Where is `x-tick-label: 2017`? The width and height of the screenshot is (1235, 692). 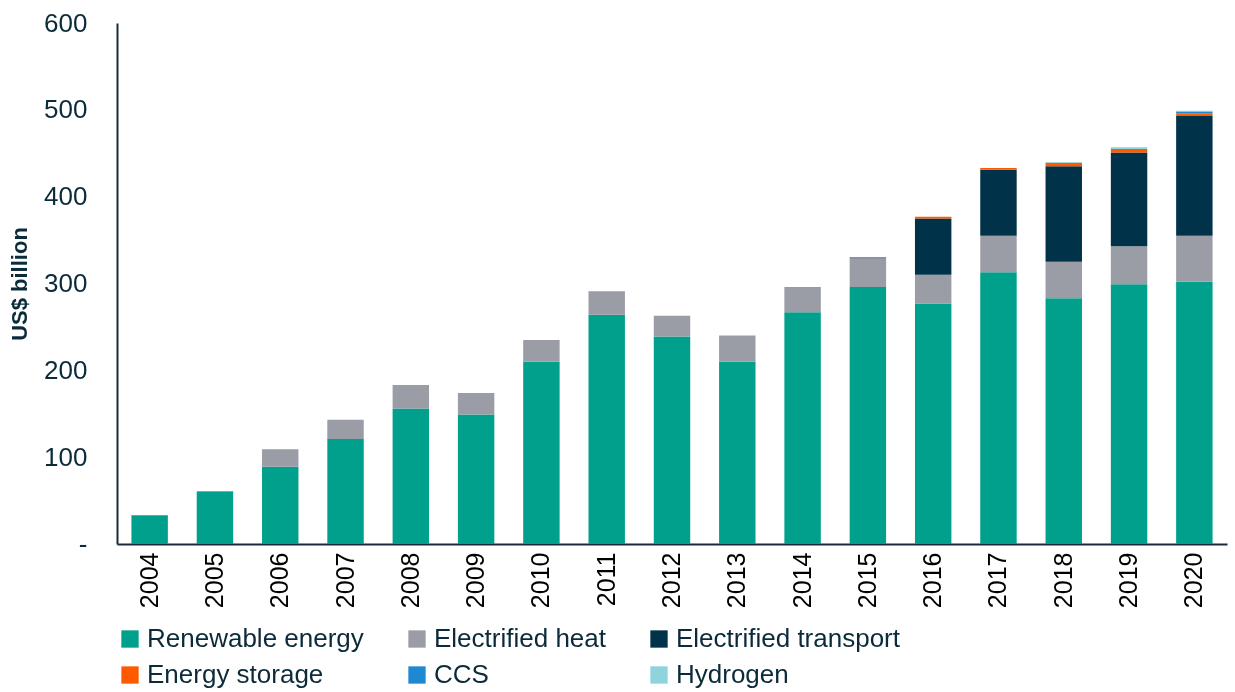 x-tick-label: 2017 is located at coordinates (997, 580).